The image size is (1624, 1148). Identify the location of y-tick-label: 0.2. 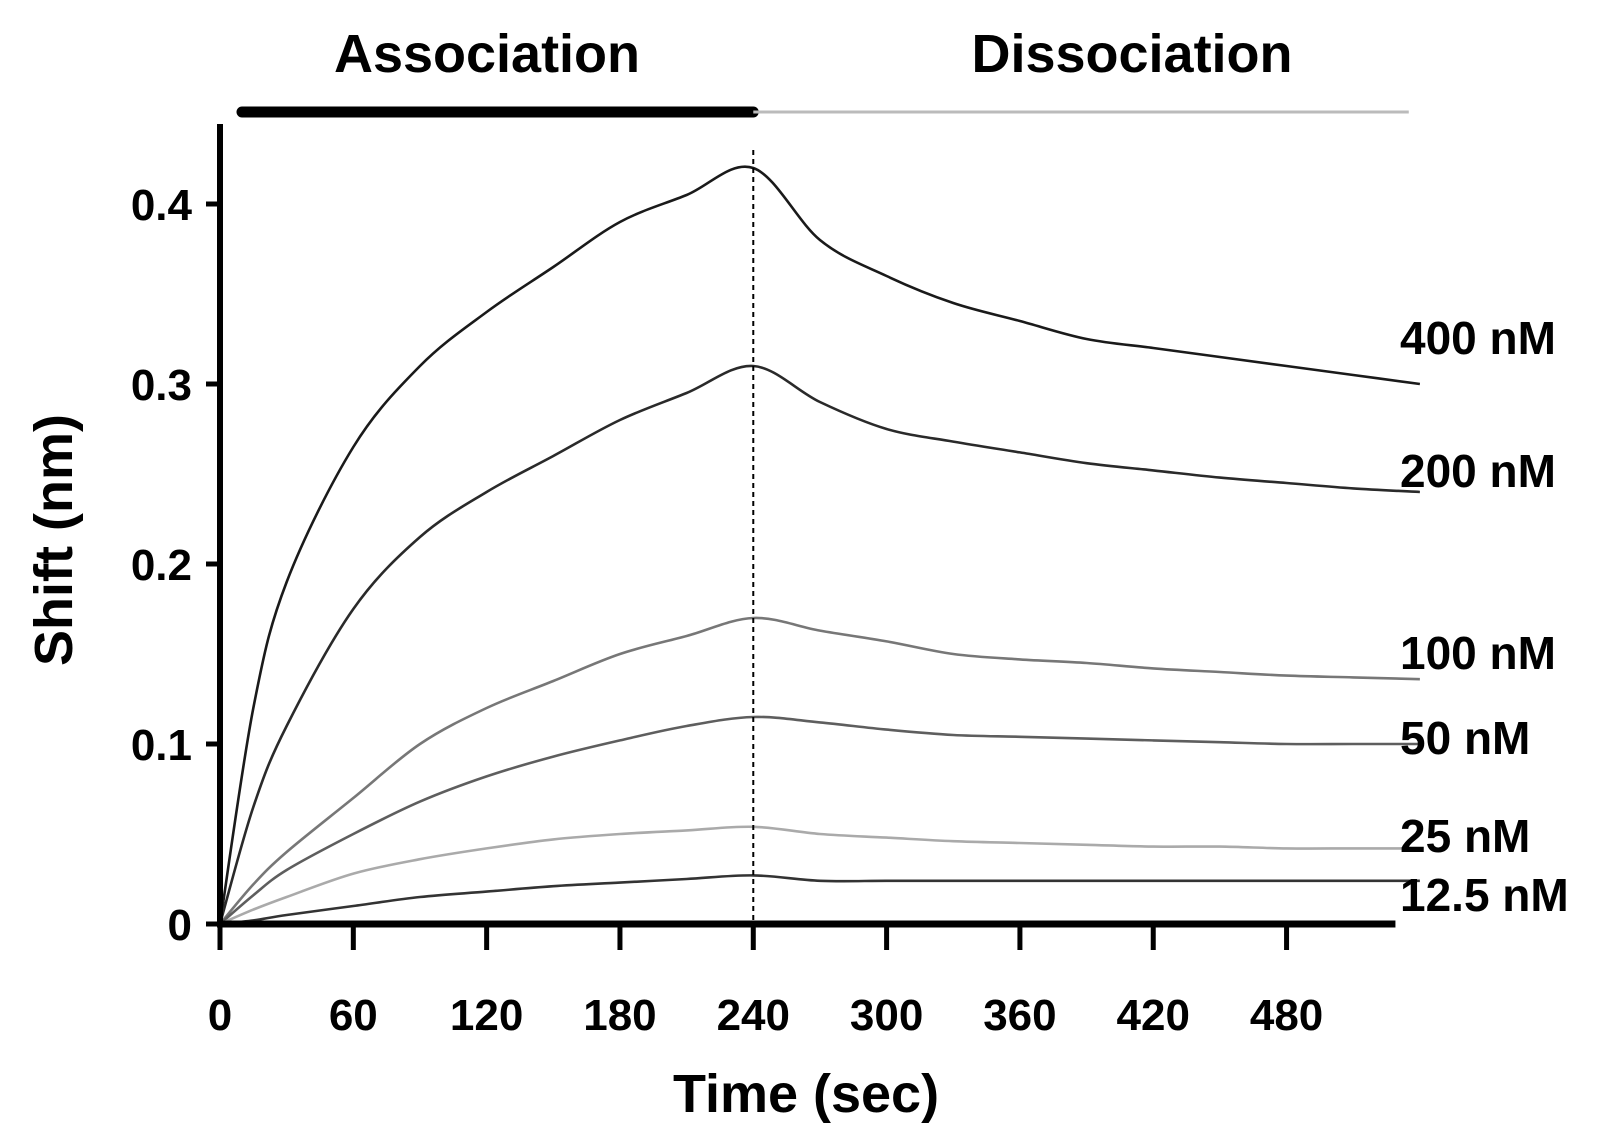
(161, 565).